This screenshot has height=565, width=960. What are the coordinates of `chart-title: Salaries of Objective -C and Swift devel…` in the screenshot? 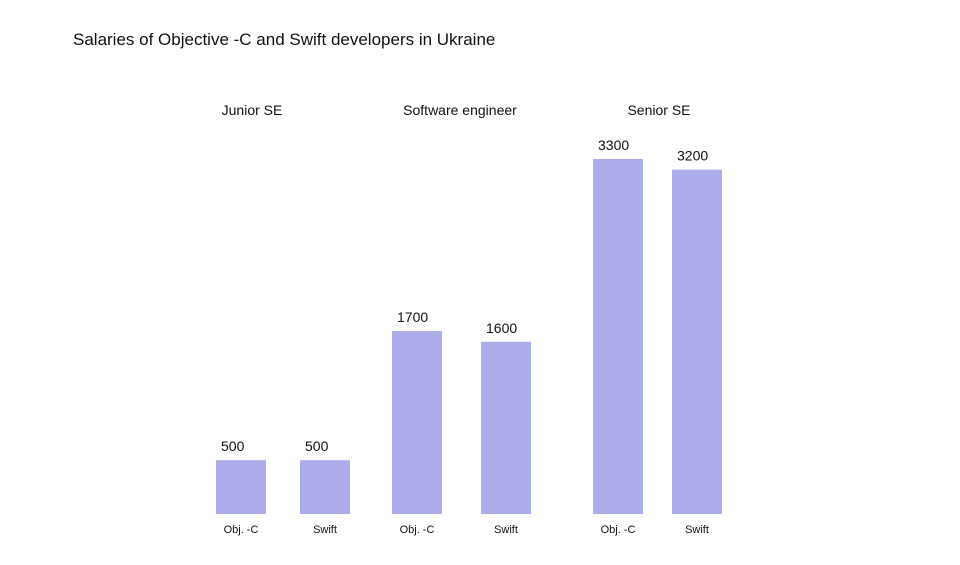 It's located at (284, 39).